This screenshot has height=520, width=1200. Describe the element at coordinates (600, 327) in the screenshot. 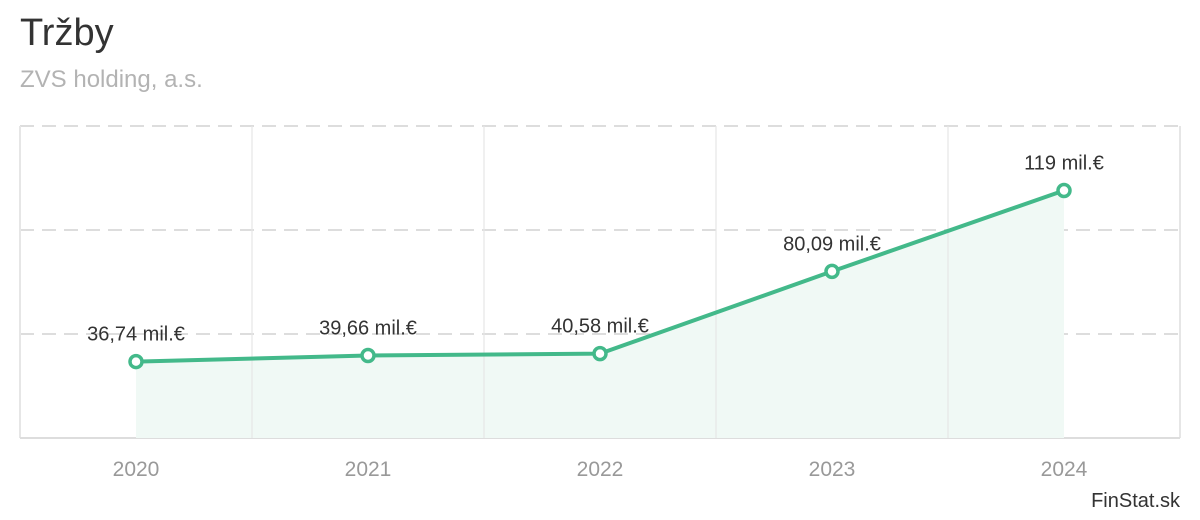

I see `data-label-2022: 40,58 mil.€` at that location.